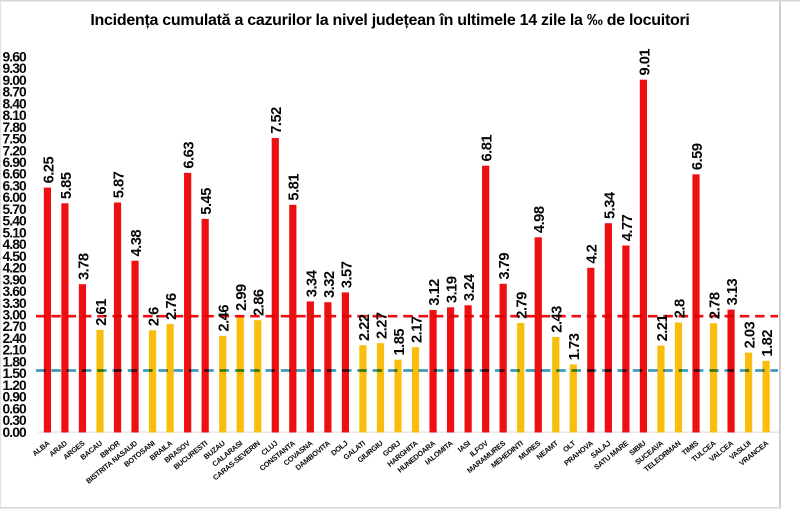  I want to click on svg-text: 5.45, so click(207, 201).